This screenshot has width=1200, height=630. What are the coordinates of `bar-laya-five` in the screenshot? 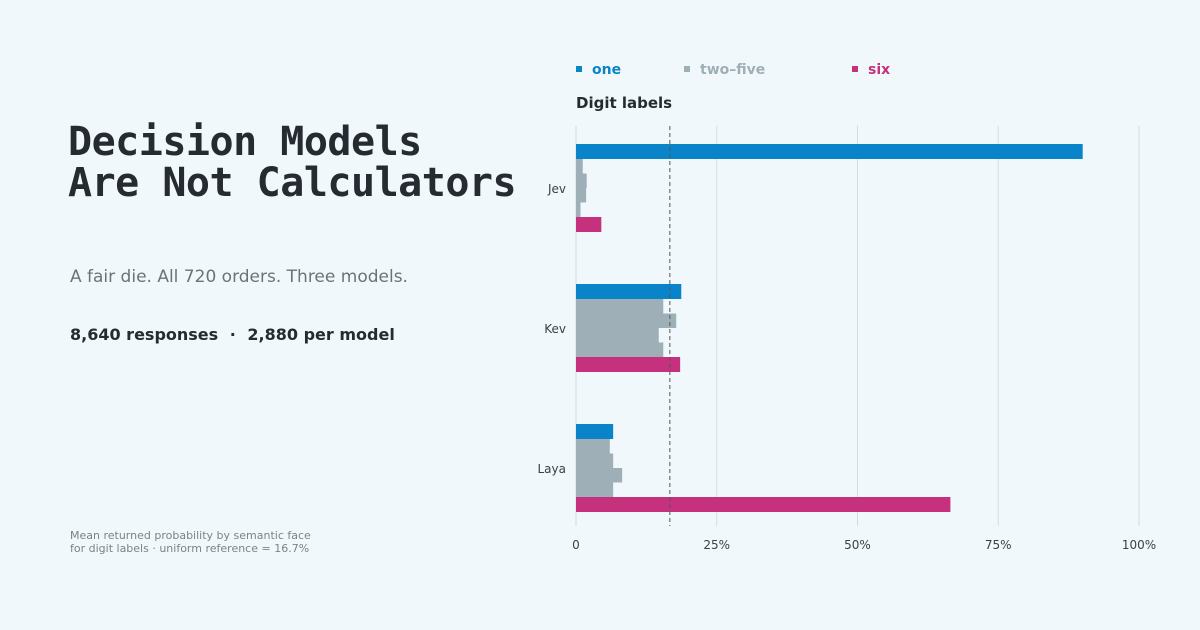 It's located at (595, 489).